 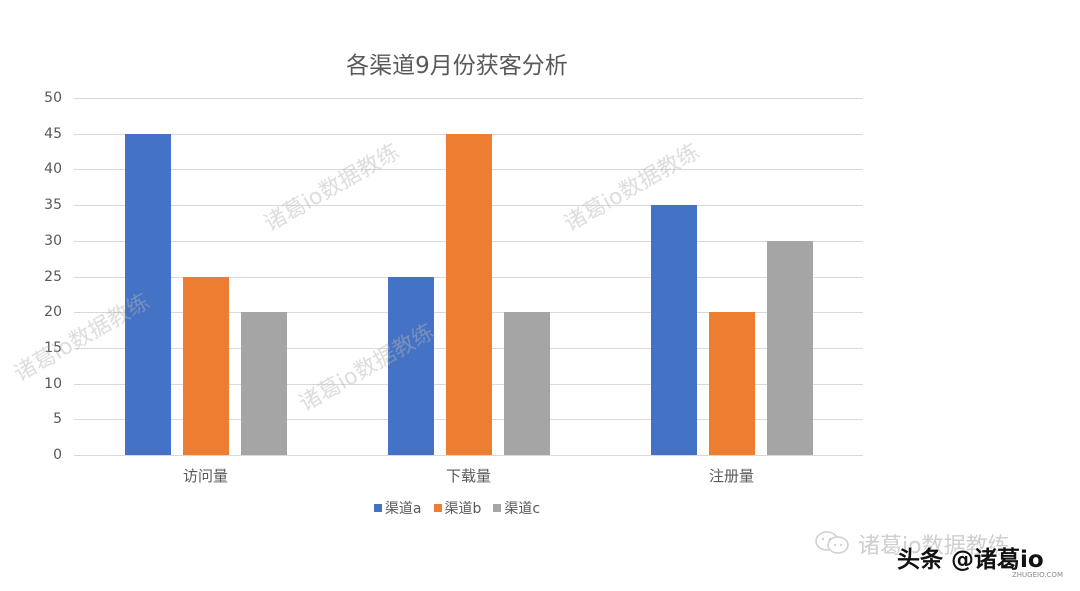 I want to click on legend-item: 渠道b, so click(x=457, y=508).